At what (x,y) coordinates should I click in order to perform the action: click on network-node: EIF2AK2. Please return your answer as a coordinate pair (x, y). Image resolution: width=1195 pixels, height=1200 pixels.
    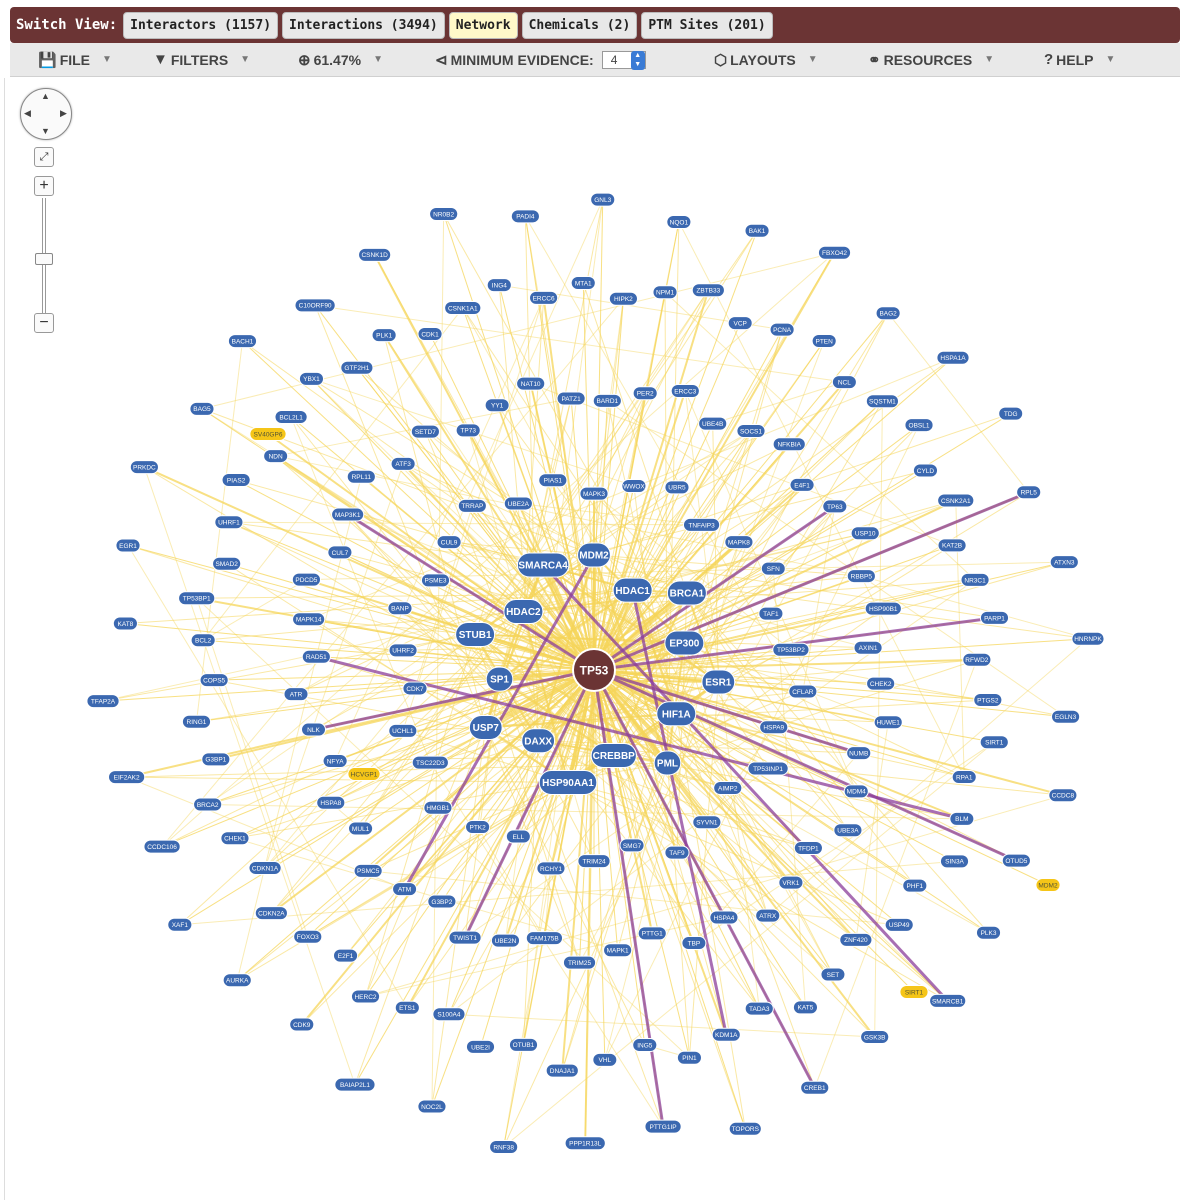
    Looking at the image, I should click on (127, 777).